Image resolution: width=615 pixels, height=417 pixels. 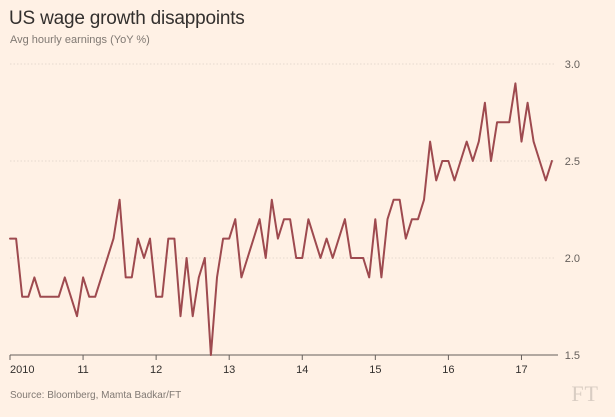 I want to click on x-tick-label: 2010, so click(x=22, y=370).